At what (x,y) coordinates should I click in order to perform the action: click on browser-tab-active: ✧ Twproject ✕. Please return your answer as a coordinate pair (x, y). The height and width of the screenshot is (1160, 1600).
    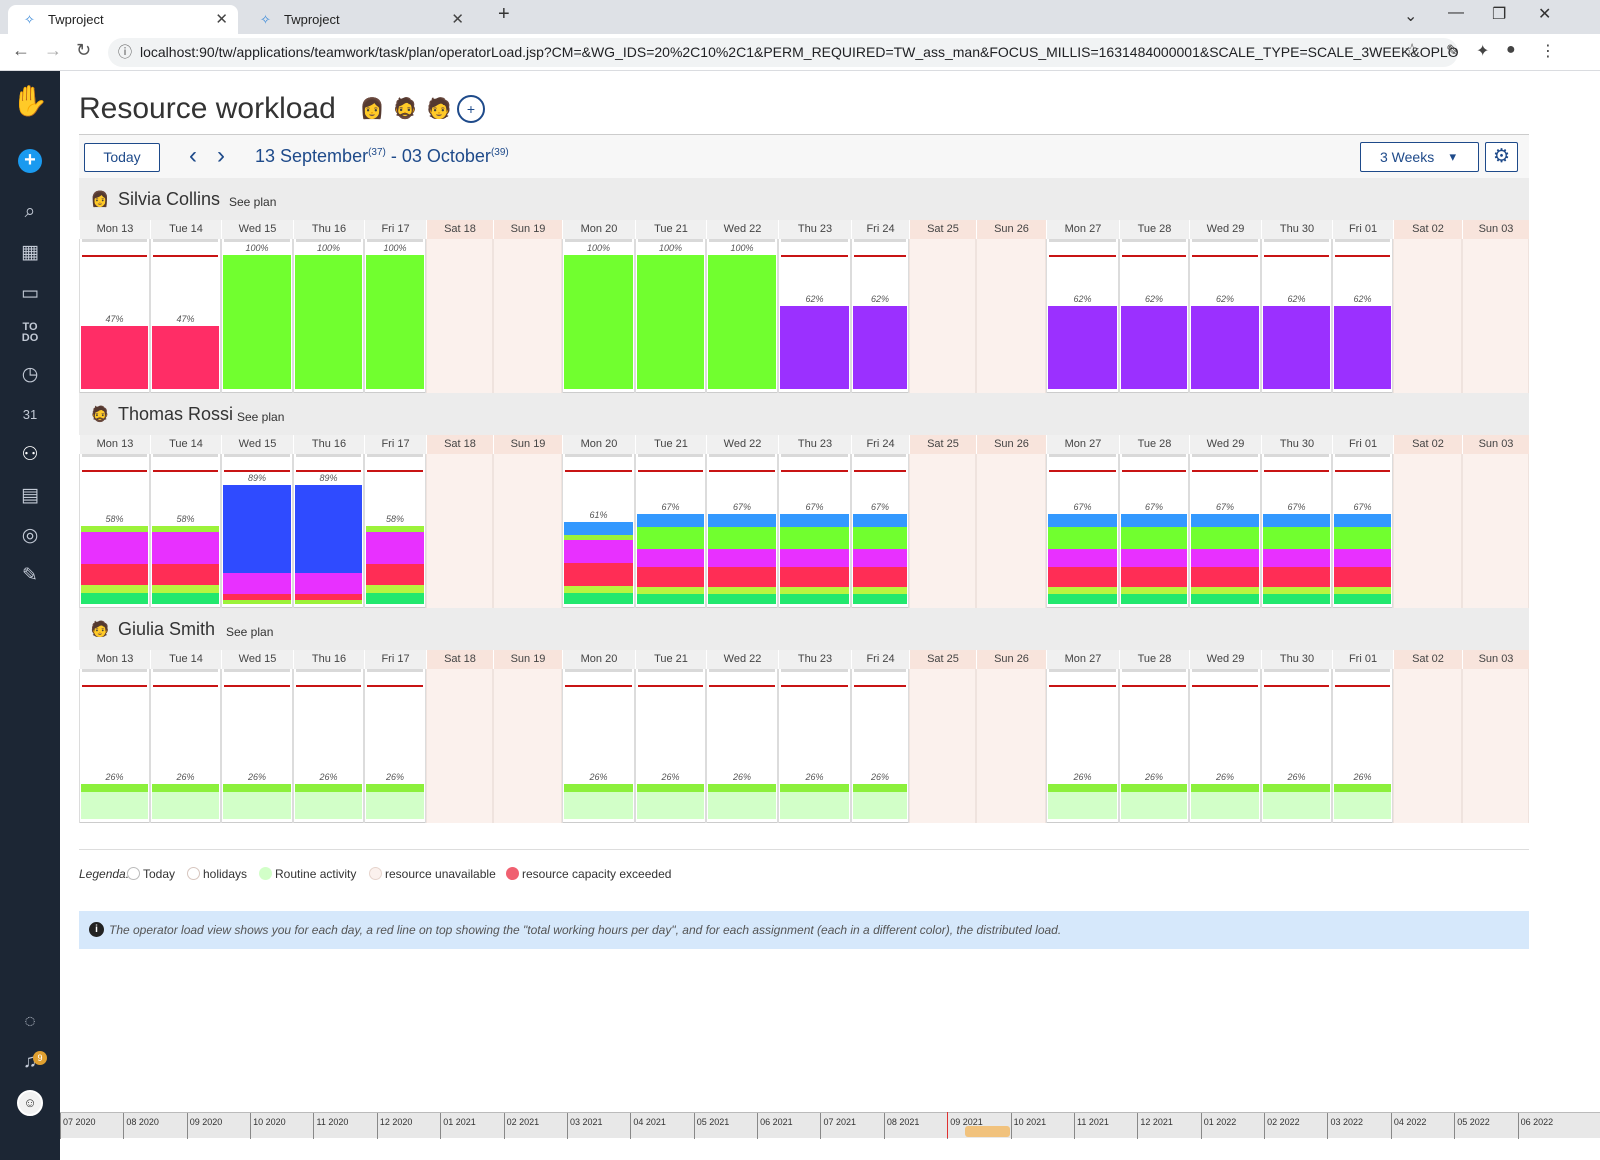
    Looking at the image, I should click on (123, 19).